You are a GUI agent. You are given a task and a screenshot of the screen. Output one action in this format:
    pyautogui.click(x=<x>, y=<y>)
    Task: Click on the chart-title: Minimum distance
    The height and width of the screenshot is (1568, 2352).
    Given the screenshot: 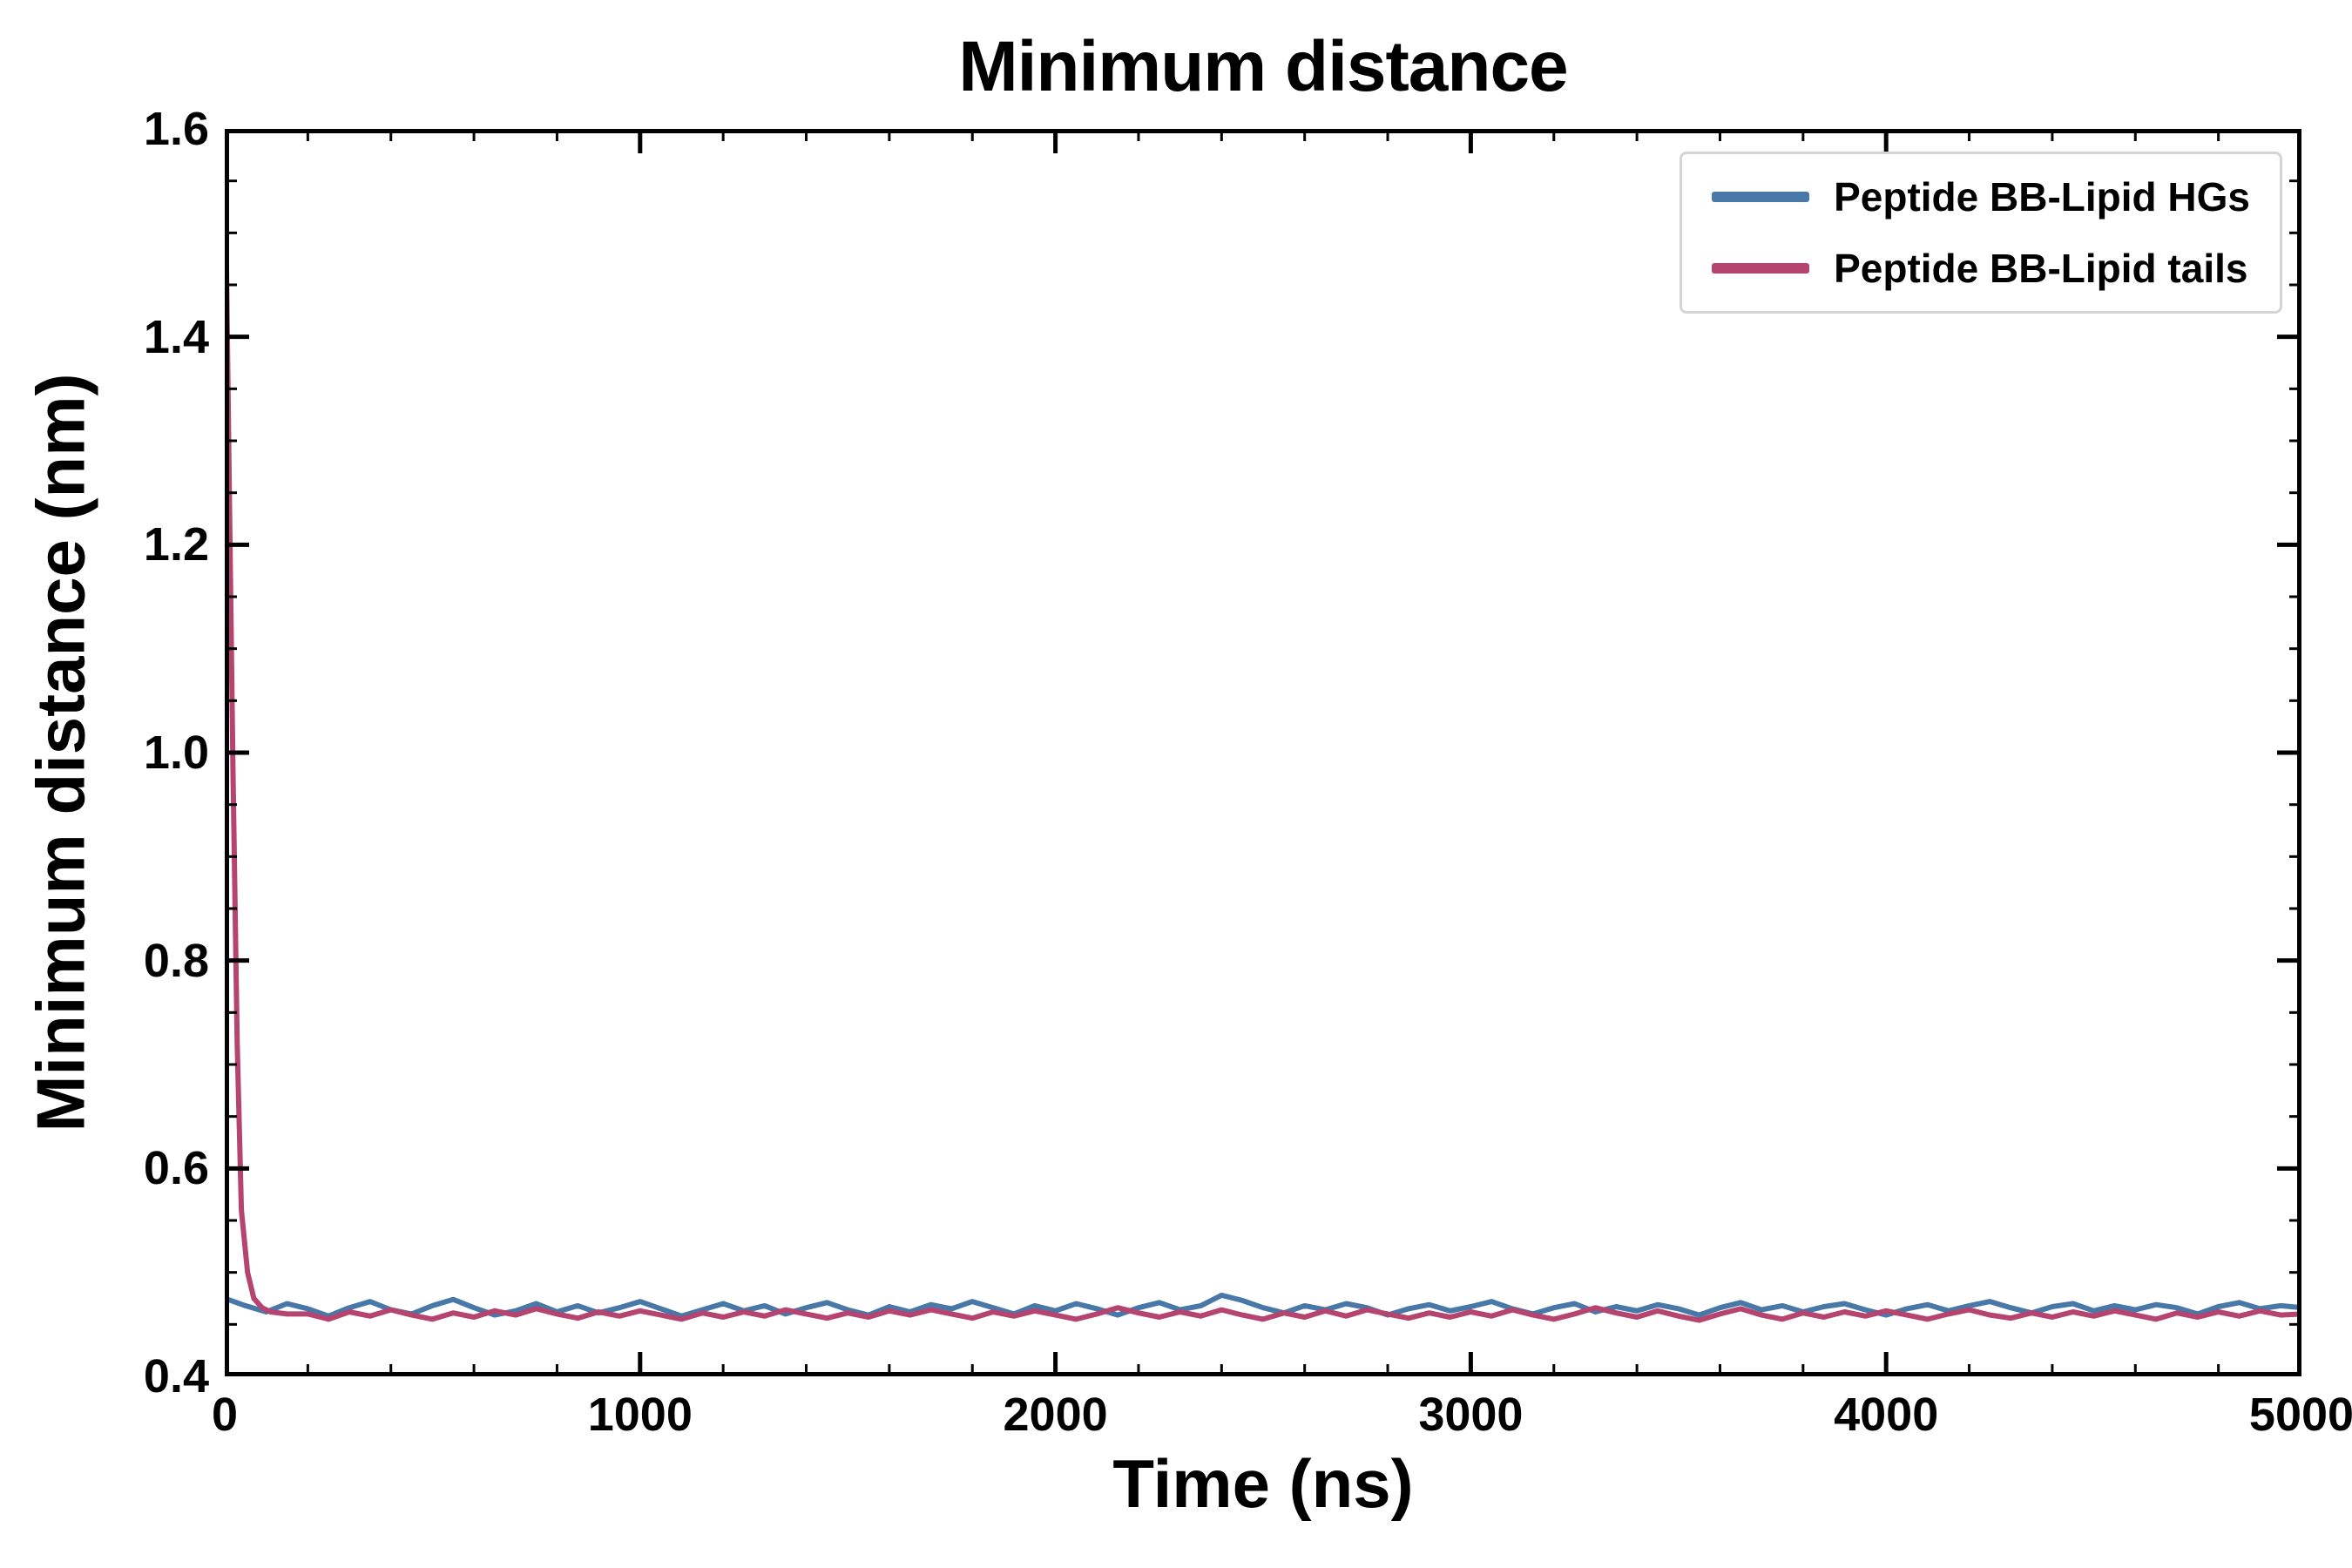 What is the action you would take?
    pyautogui.click(x=1263, y=66)
    